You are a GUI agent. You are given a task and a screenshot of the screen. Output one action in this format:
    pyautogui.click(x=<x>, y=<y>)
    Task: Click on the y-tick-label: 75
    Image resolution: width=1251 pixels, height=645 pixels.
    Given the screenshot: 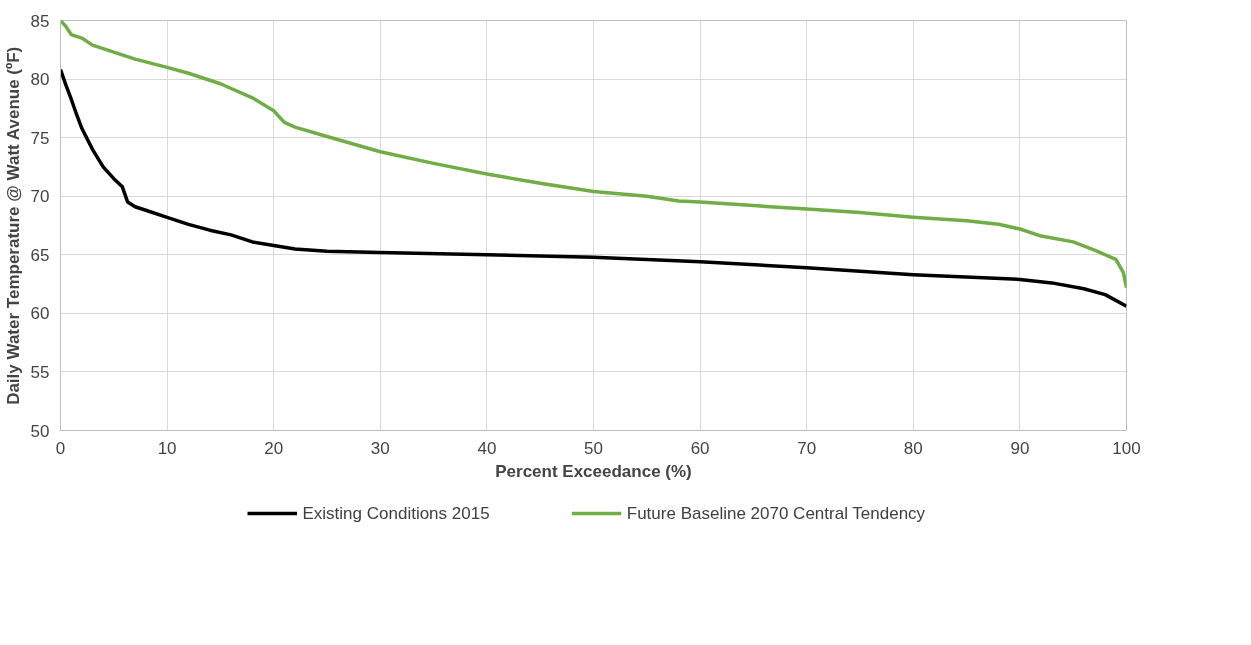 What is the action you would take?
    pyautogui.click(x=40, y=138)
    